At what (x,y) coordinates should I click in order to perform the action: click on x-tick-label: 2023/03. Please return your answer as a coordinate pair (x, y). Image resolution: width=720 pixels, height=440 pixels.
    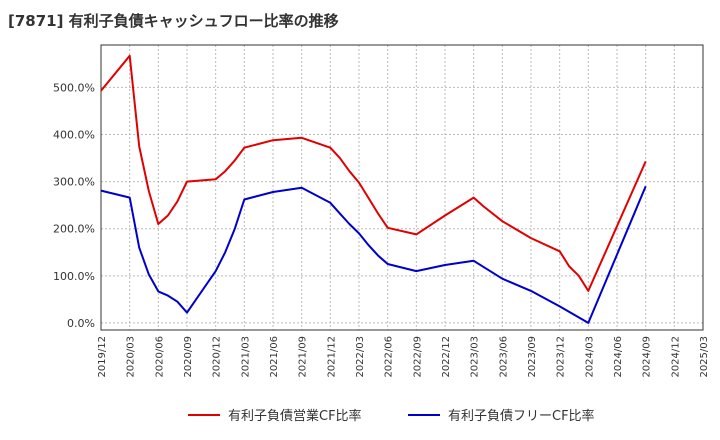
    Looking at the image, I should click on (475, 357).